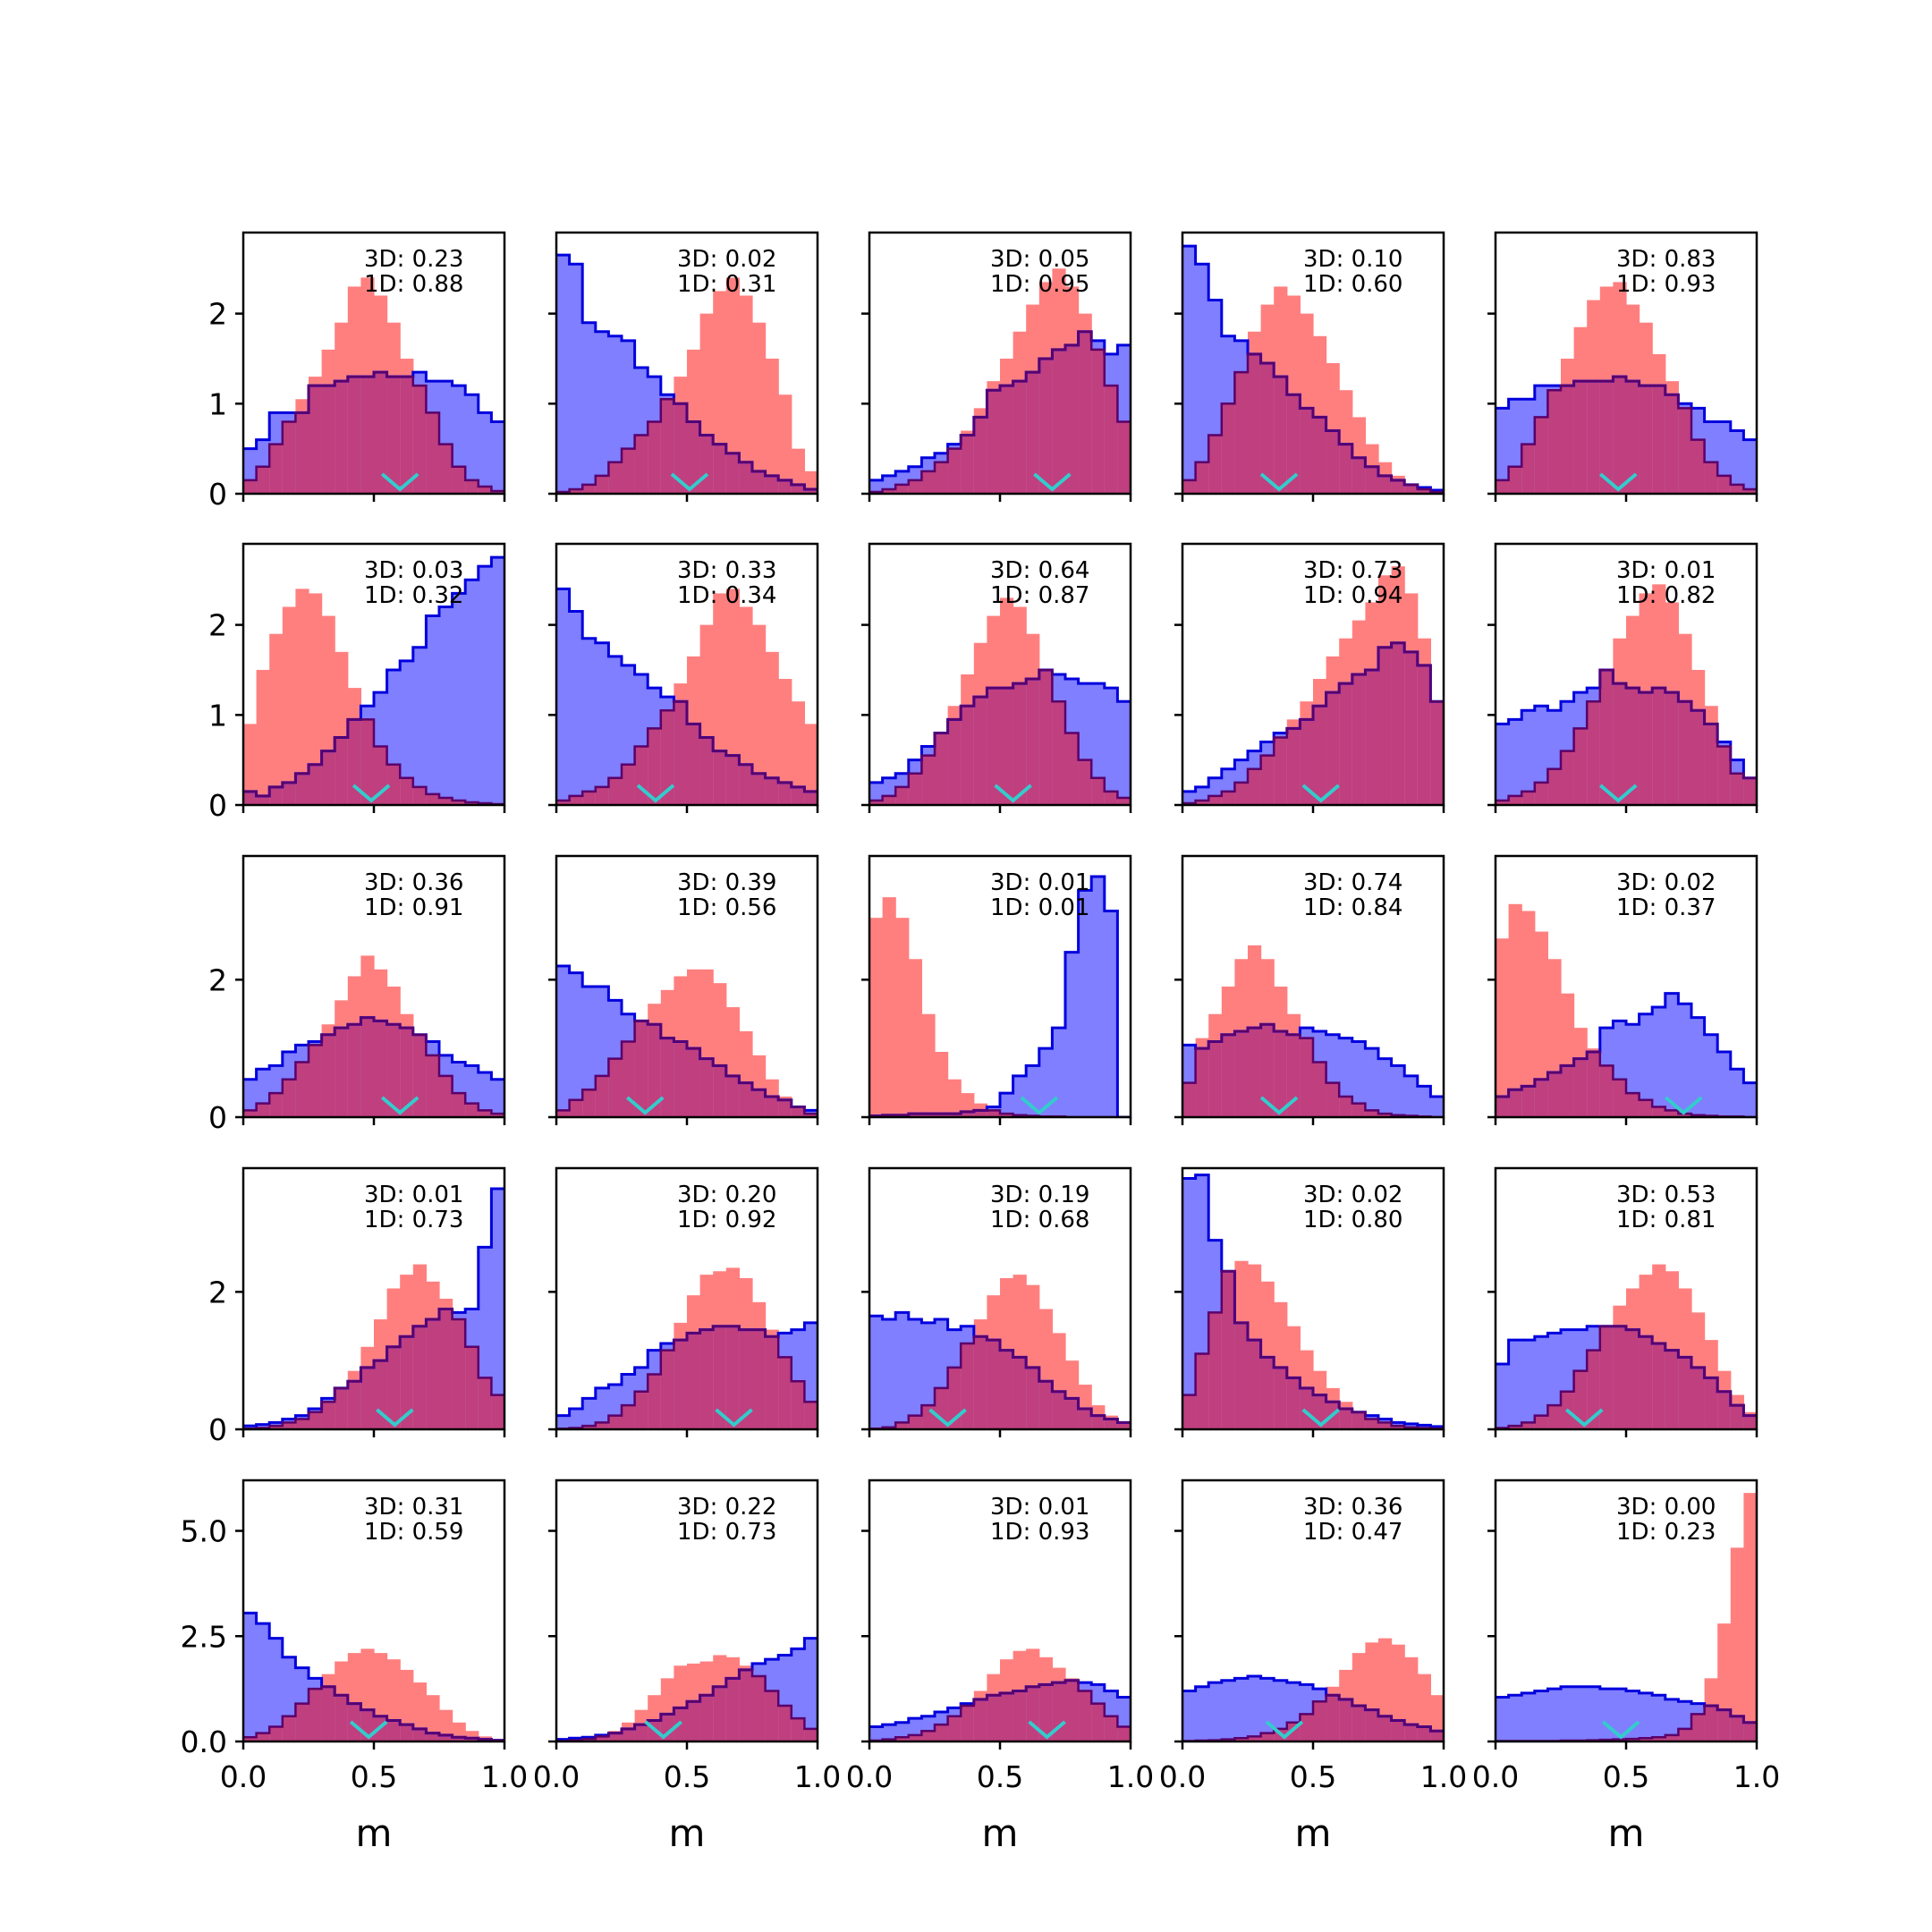 This screenshot has width=1932, height=1932. Describe the element at coordinates (1313, 1833) in the screenshot. I see `x-axis-label: m` at that location.